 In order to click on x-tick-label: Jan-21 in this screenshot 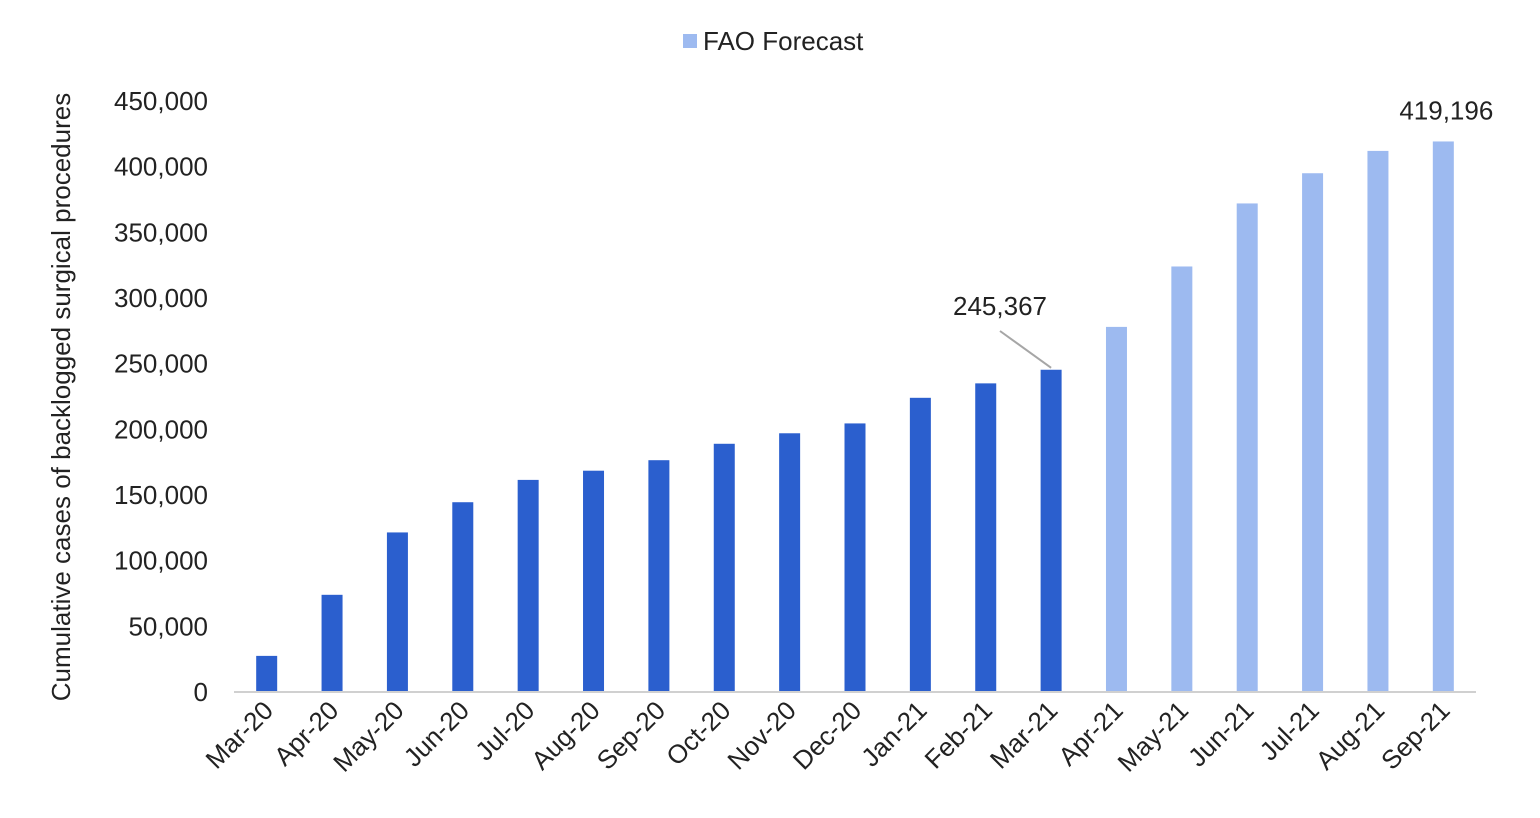, I will do `click(893, 733)`.